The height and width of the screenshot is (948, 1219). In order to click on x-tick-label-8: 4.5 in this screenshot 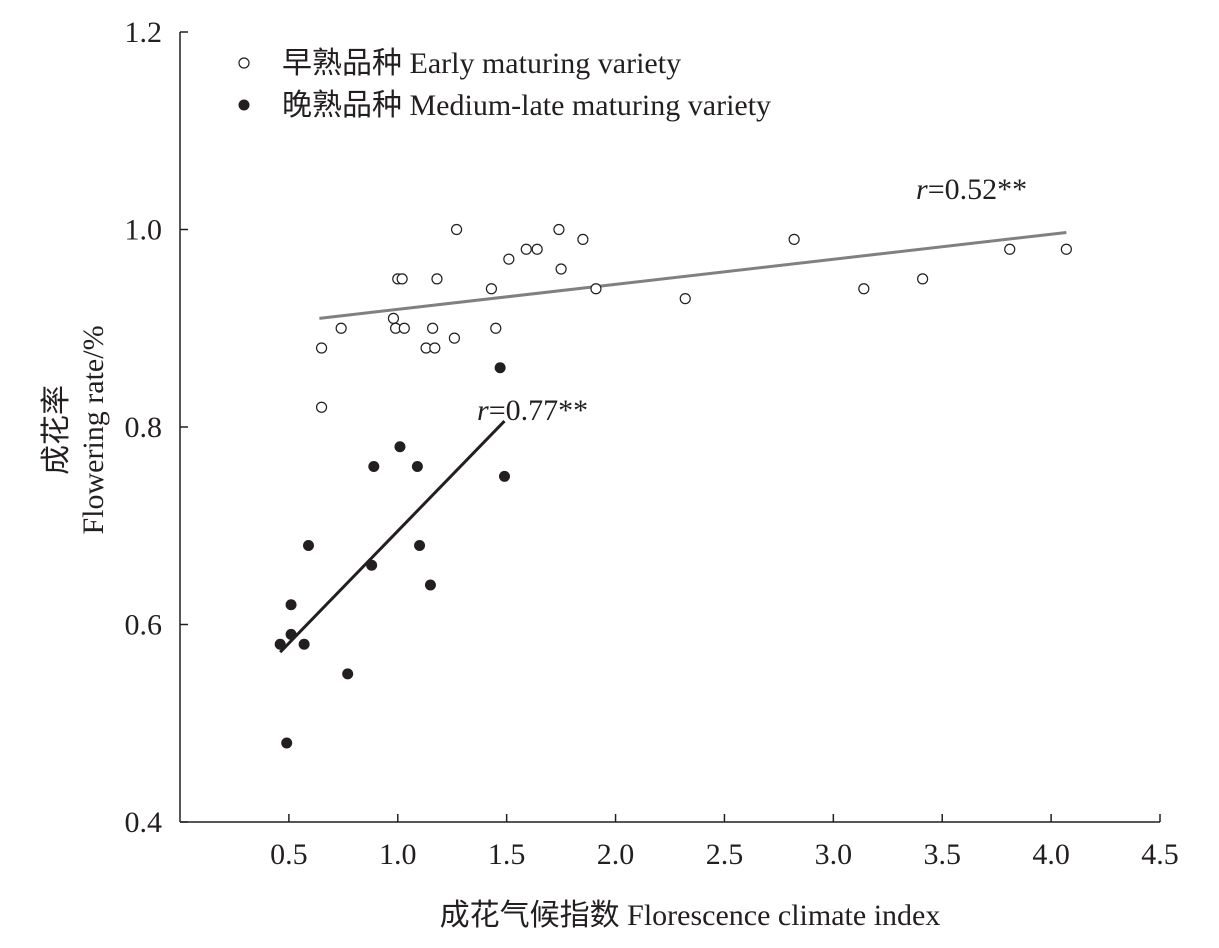, I will do `click(1160, 854)`.